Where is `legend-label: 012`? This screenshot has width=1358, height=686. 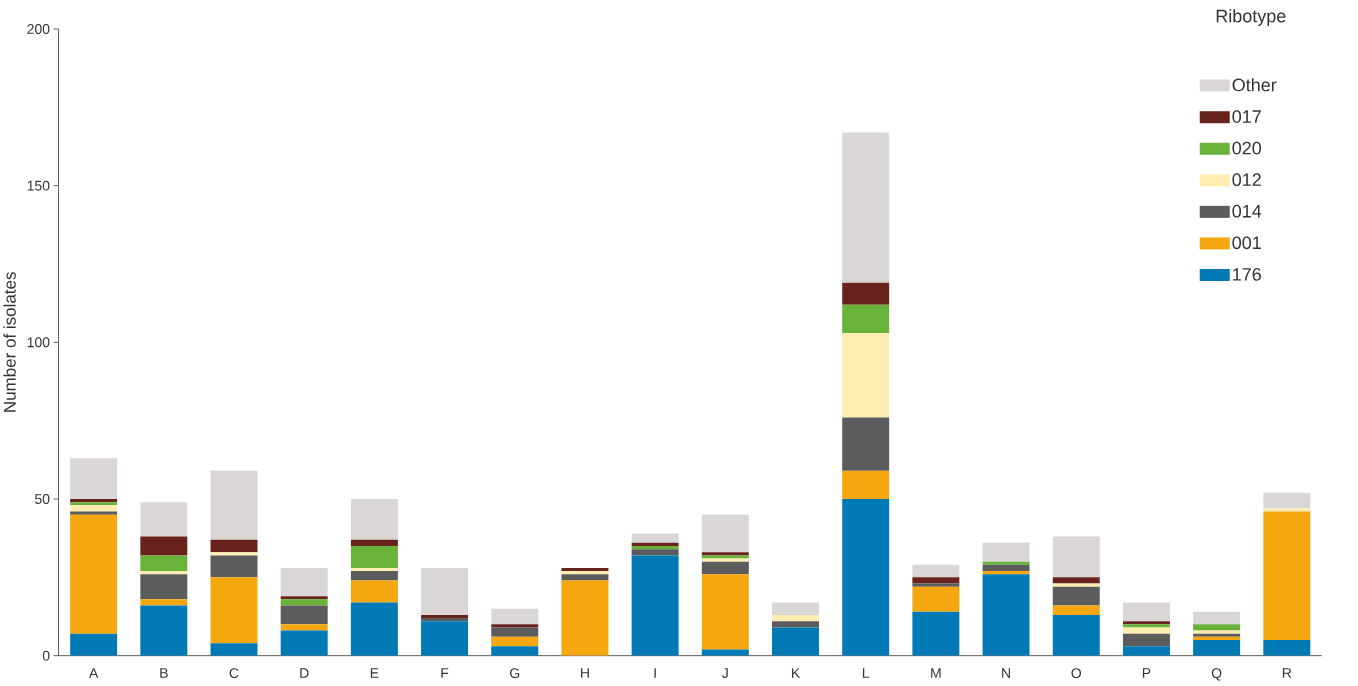 legend-label: 012 is located at coordinates (1246, 180).